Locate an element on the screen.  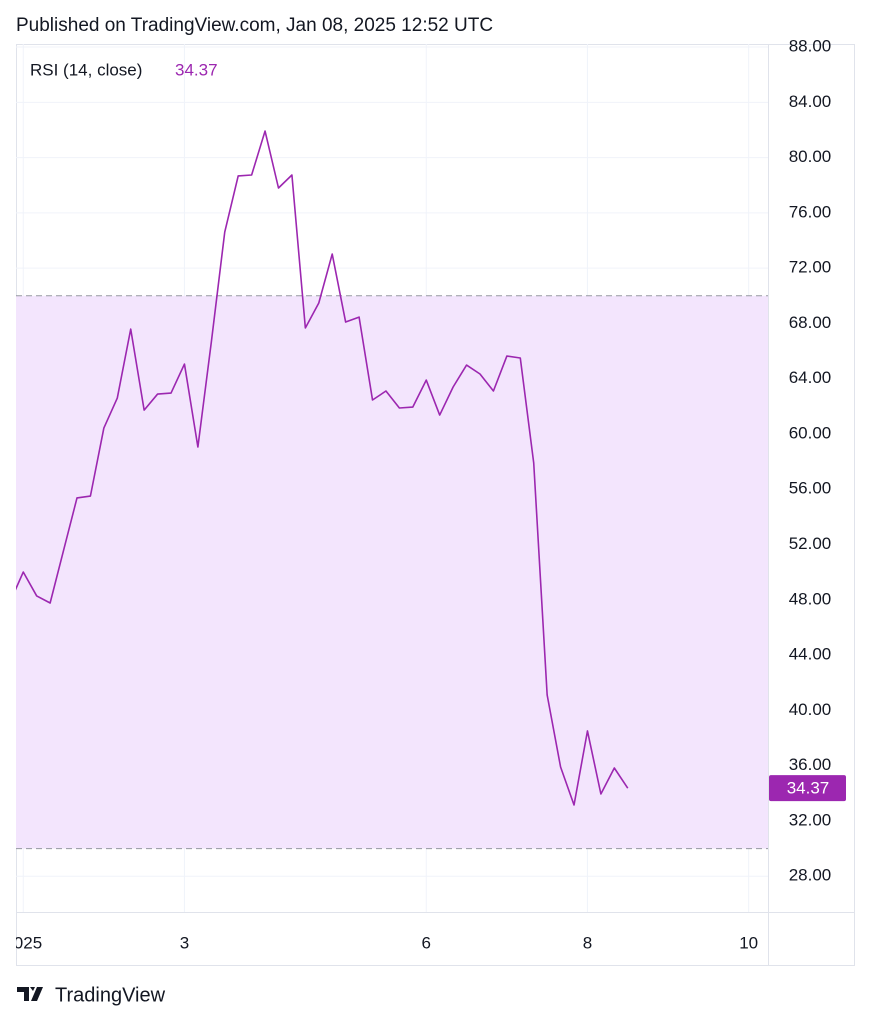
last-value-label: 34.37 is located at coordinates (808, 788).